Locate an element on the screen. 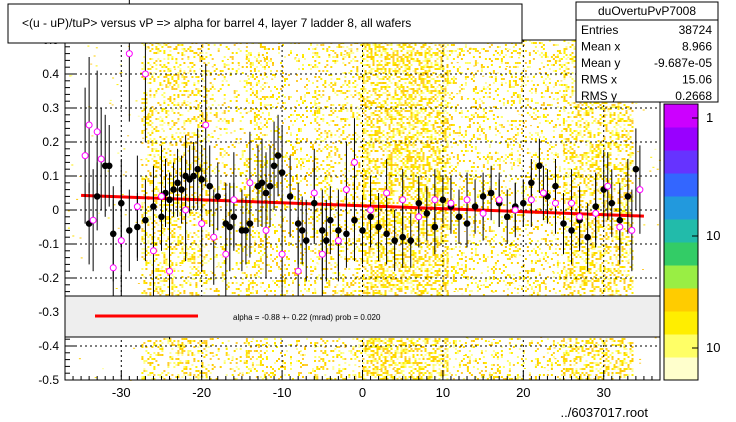  stats-title: duOvertuPvP7008 is located at coordinates (647, 11).